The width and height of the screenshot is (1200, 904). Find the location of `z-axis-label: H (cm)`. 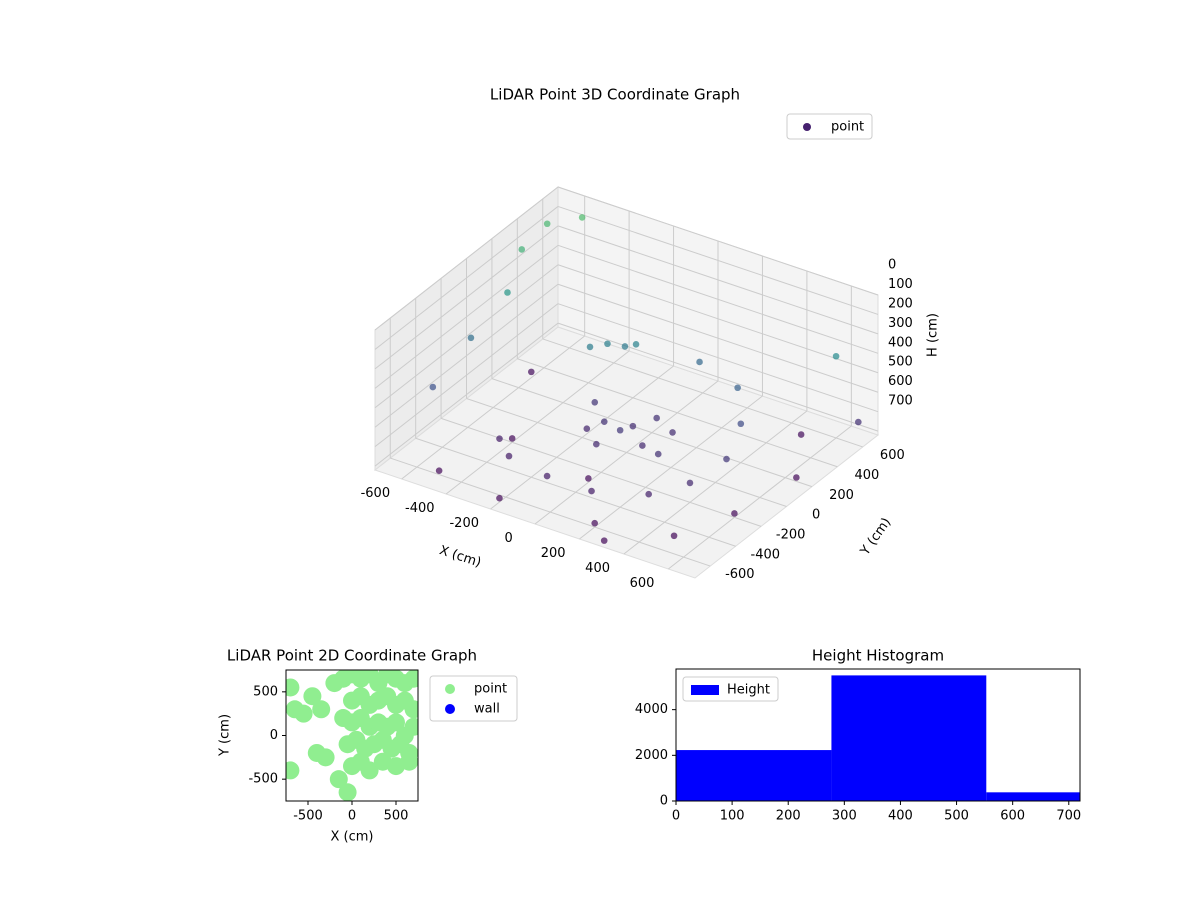

z-axis-label: H (cm) is located at coordinates (933, 335).